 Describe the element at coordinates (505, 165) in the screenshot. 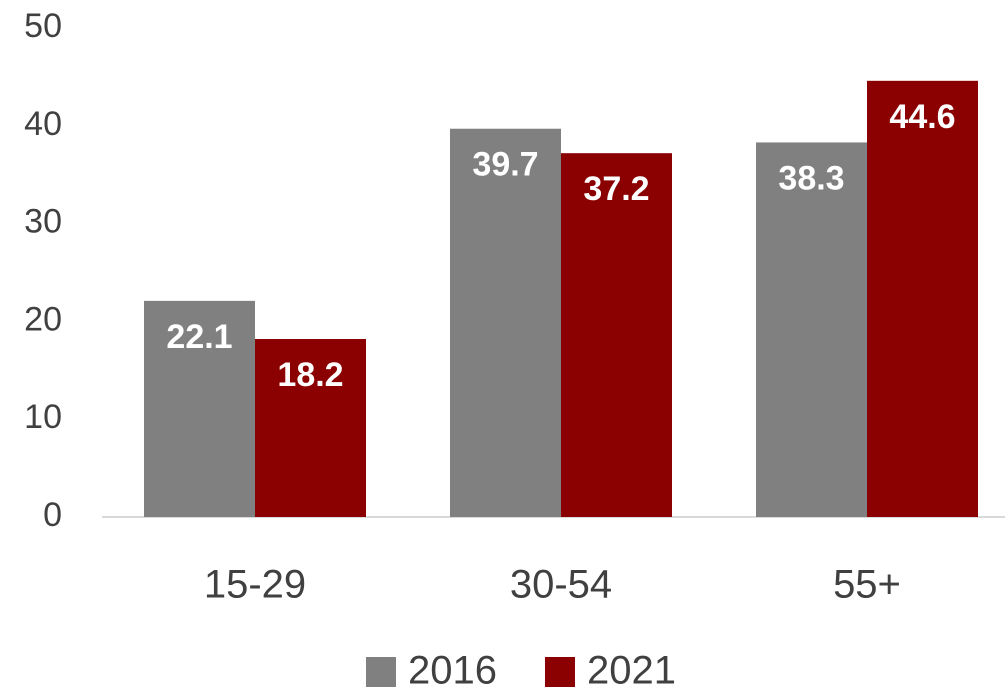

I see `data-label: 39.7` at that location.